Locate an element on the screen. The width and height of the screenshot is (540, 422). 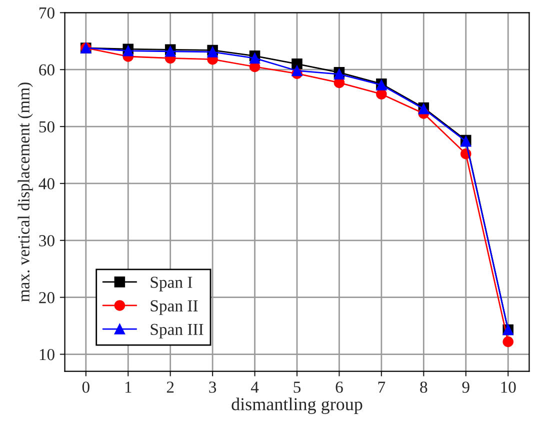
x-tick-label: 10 is located at coordinates (508, 387).